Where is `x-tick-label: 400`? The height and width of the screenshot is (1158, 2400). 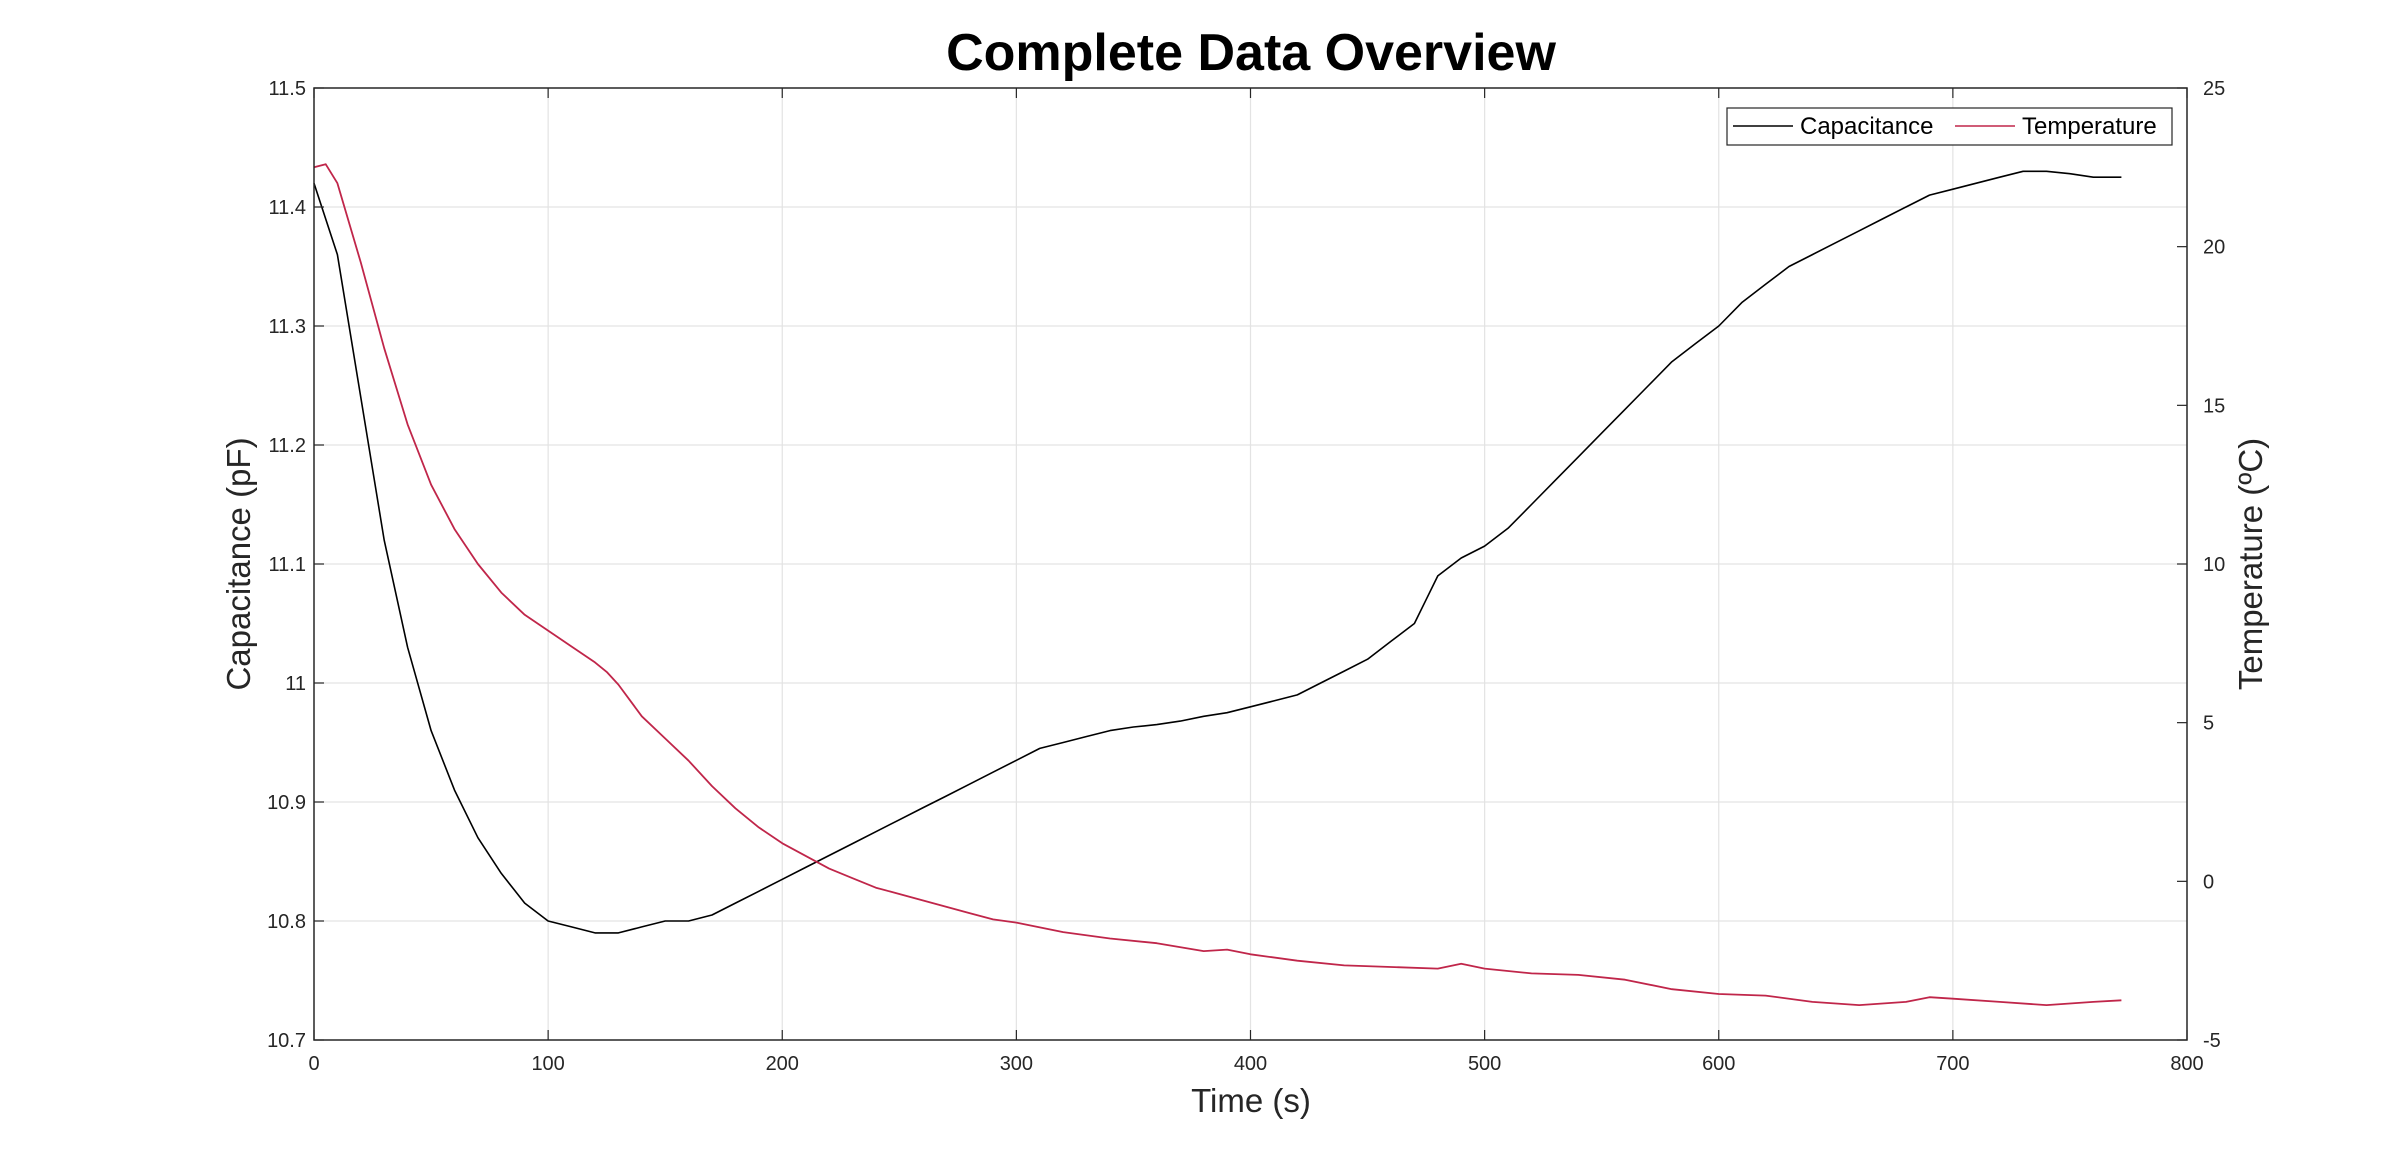 x-tick-label: 400 is located at coordinates (1250, 1064).